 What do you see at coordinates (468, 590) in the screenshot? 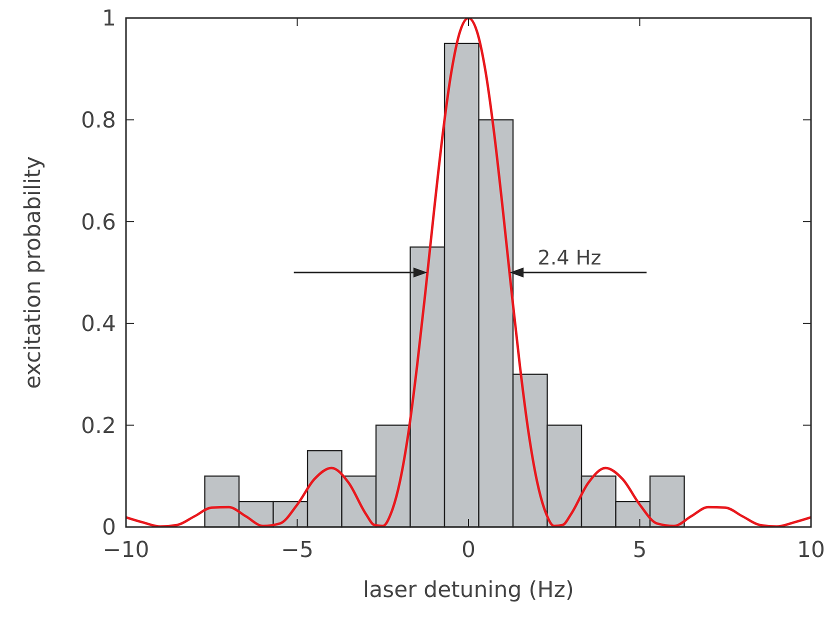
I see `x-axis-title: laser detuning (Hz)` at bounding box center [468, 590].